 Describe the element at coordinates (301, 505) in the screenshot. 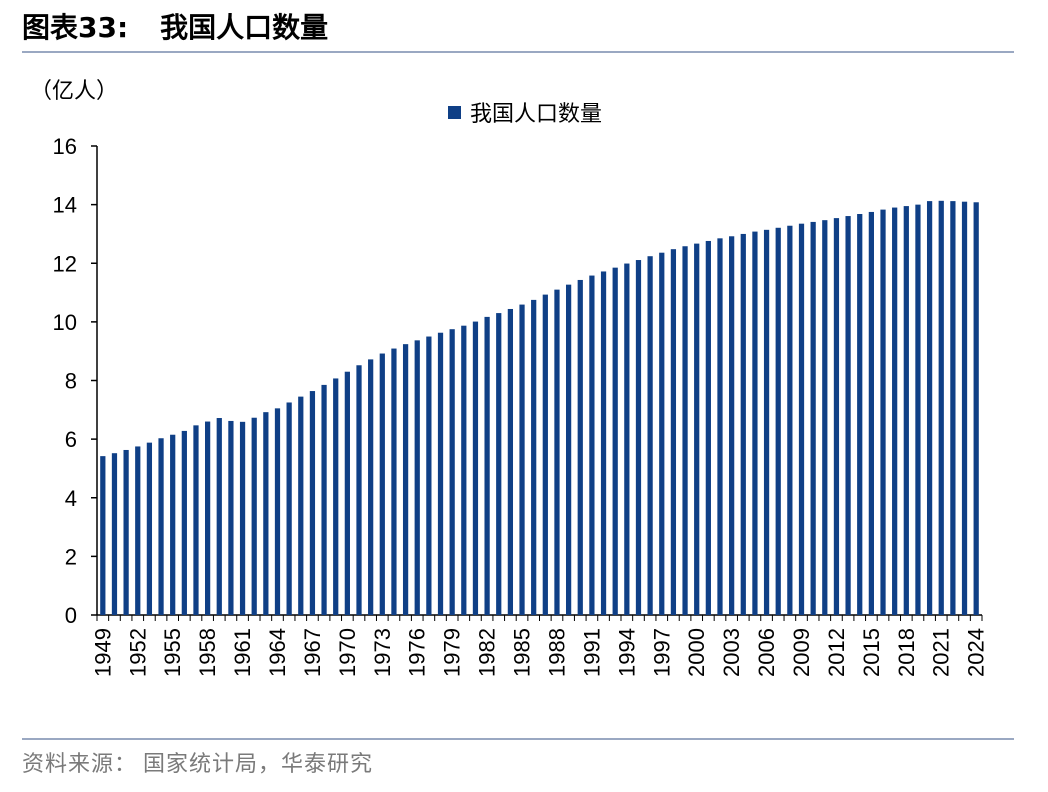

I see `bar-1966` at that location.